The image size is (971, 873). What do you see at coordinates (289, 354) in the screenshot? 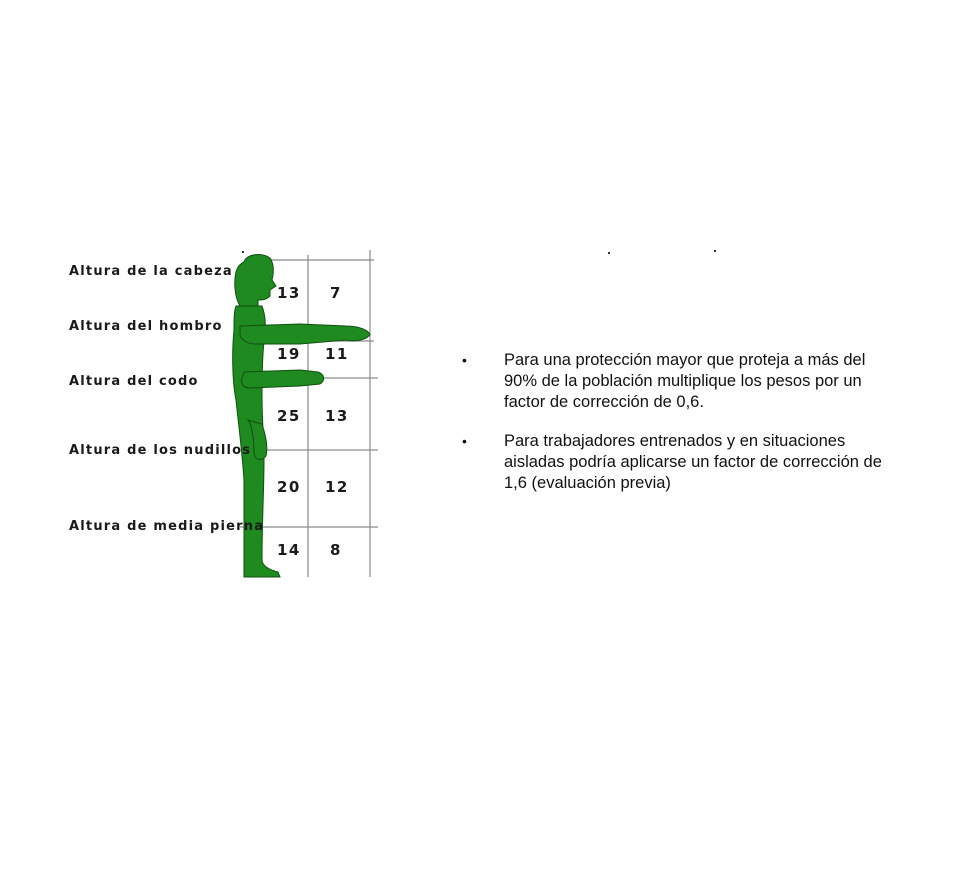
I see `table-cell: 19` at bounding box center [289, 354].